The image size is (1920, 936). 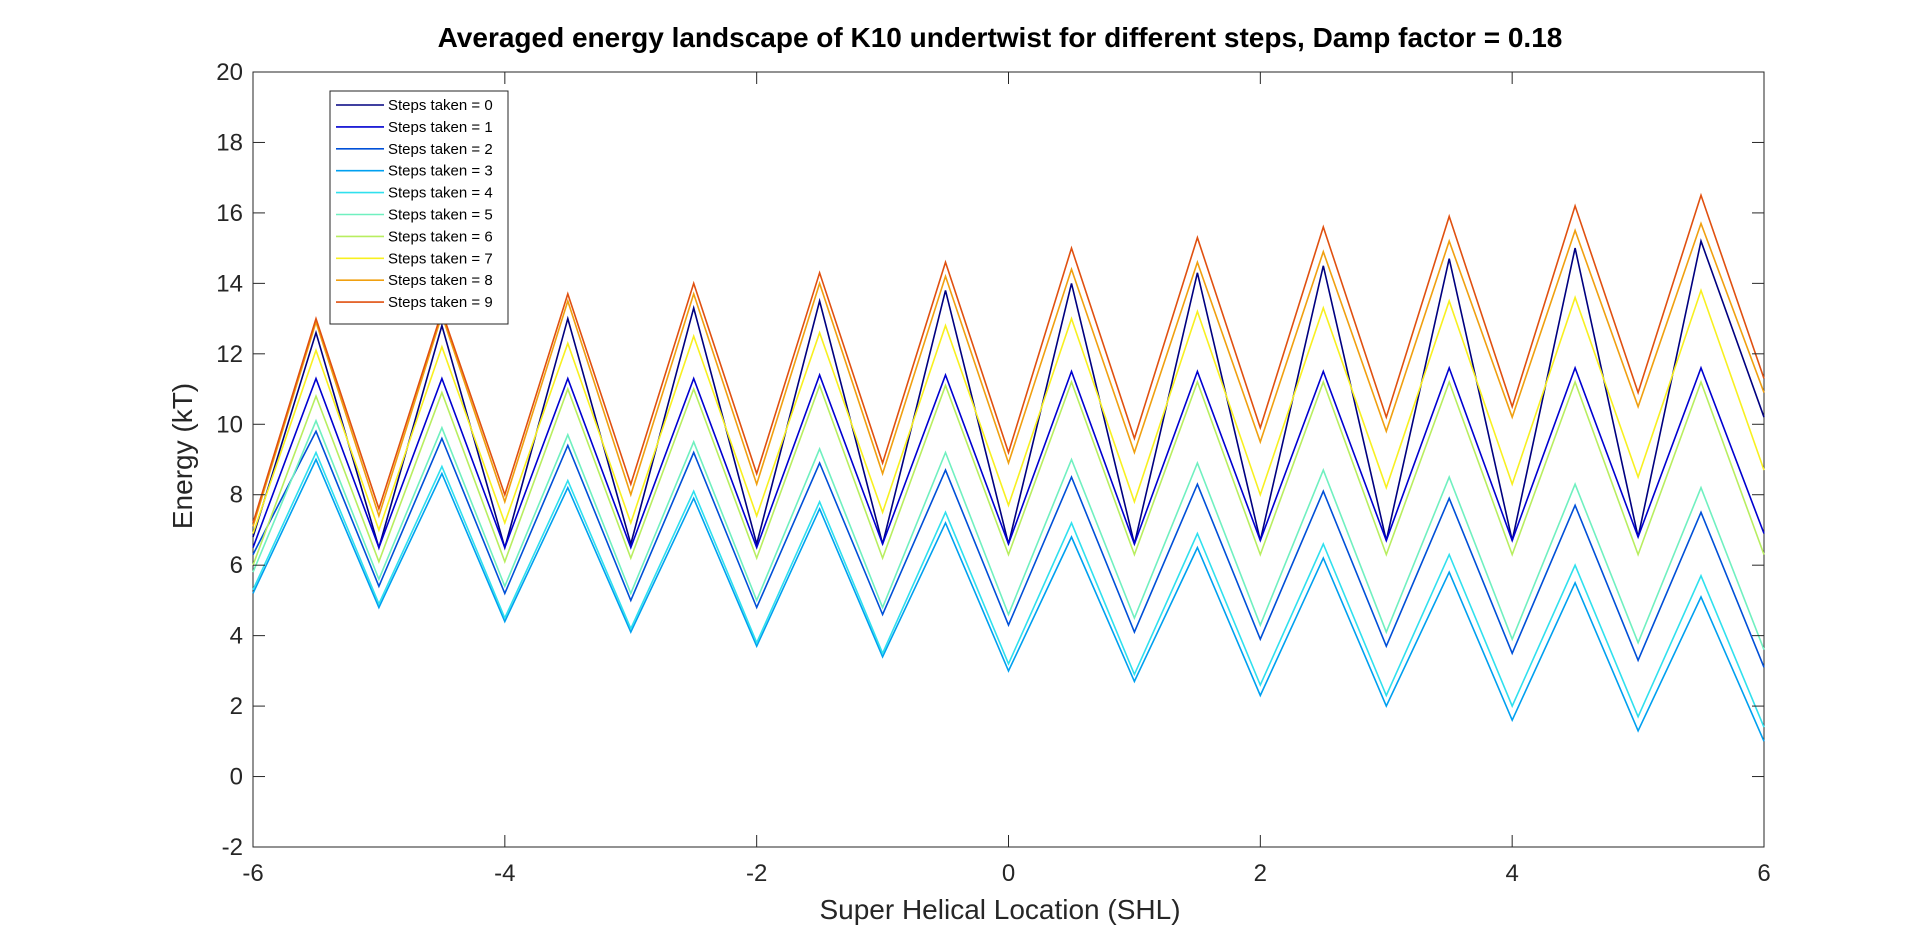 What do you see at coordinates (440, 236) in the screenshot?
I see `legend-label-6: Steps taken = 6` at bounding box center [440, 236].